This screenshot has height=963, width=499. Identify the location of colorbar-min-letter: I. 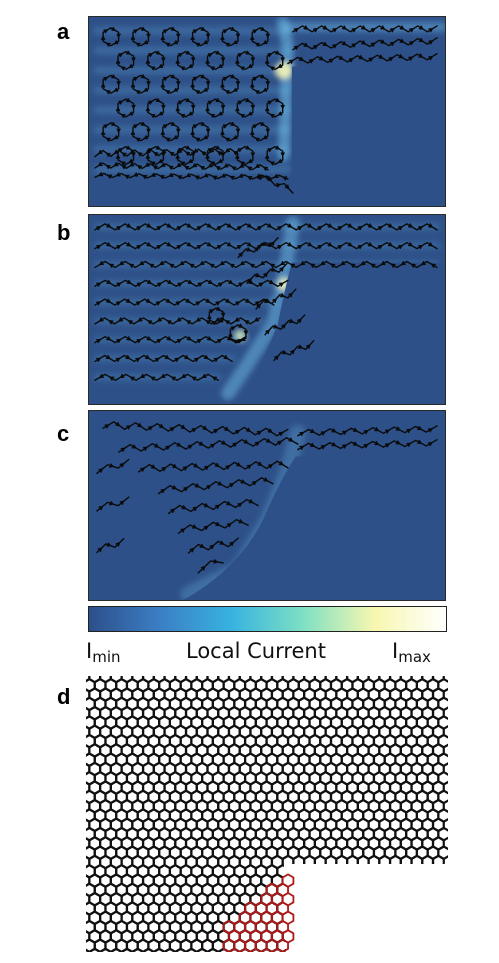
(89, 651).